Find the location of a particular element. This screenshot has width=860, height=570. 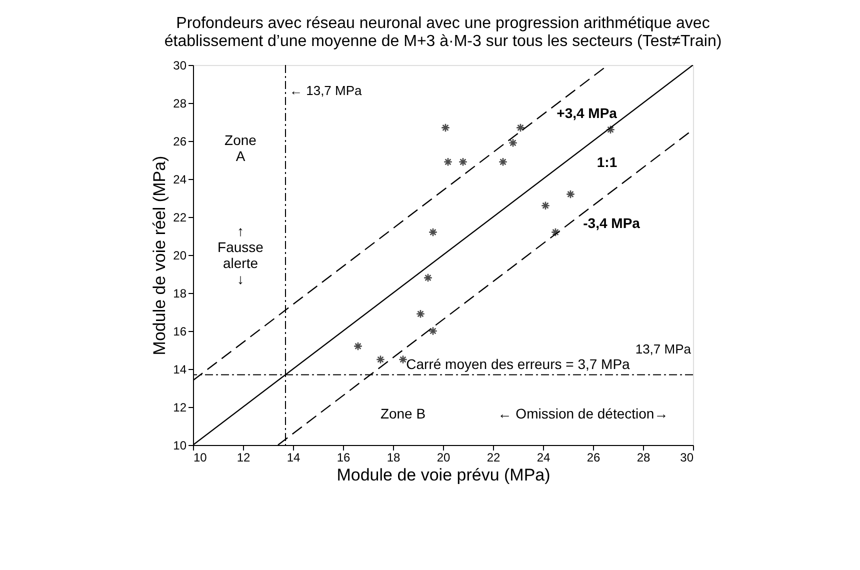

ref-line-label: 13,7 MPa is located at coordinates (663, 349).